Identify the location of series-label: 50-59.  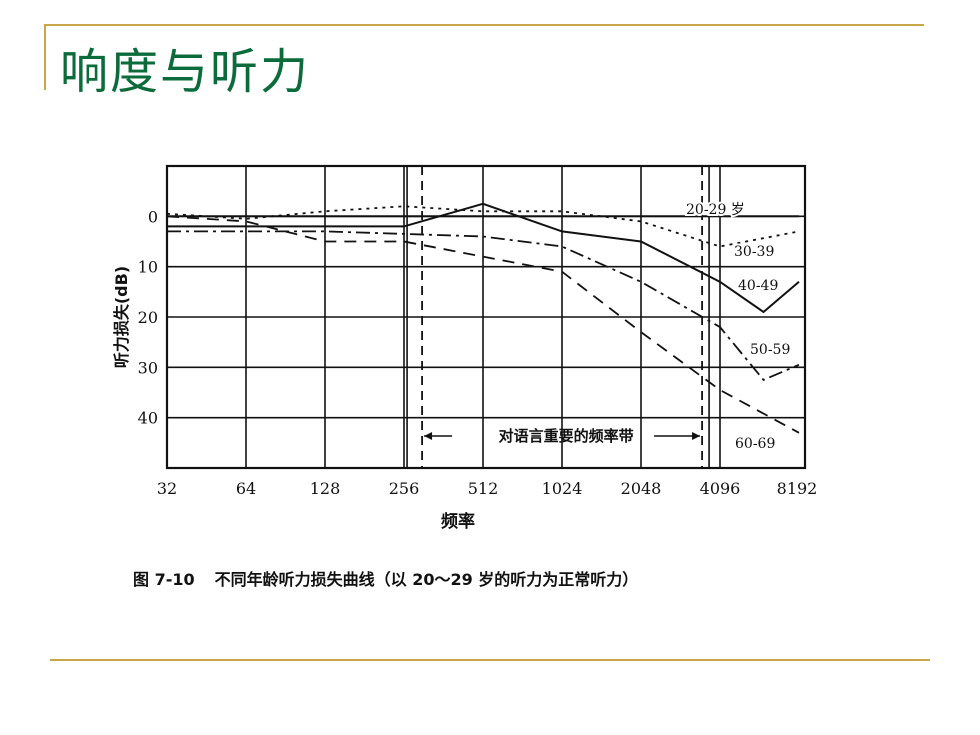
(770, 350).